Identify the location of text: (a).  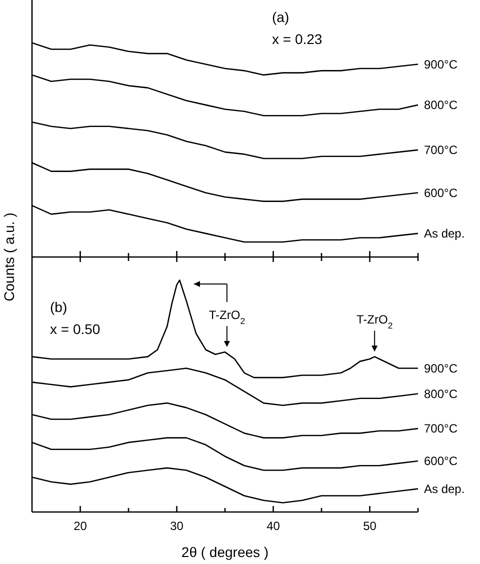
(281, 17).